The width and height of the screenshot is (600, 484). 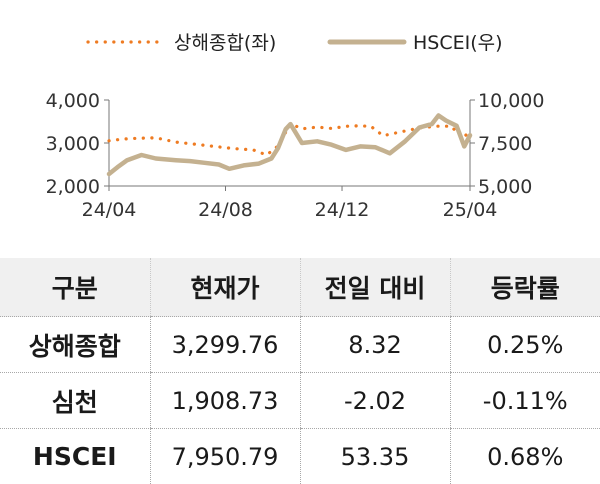 I want to click on table-header-row: 구분 현재가 전일 대비 등락률, so click(x=300, y=287).